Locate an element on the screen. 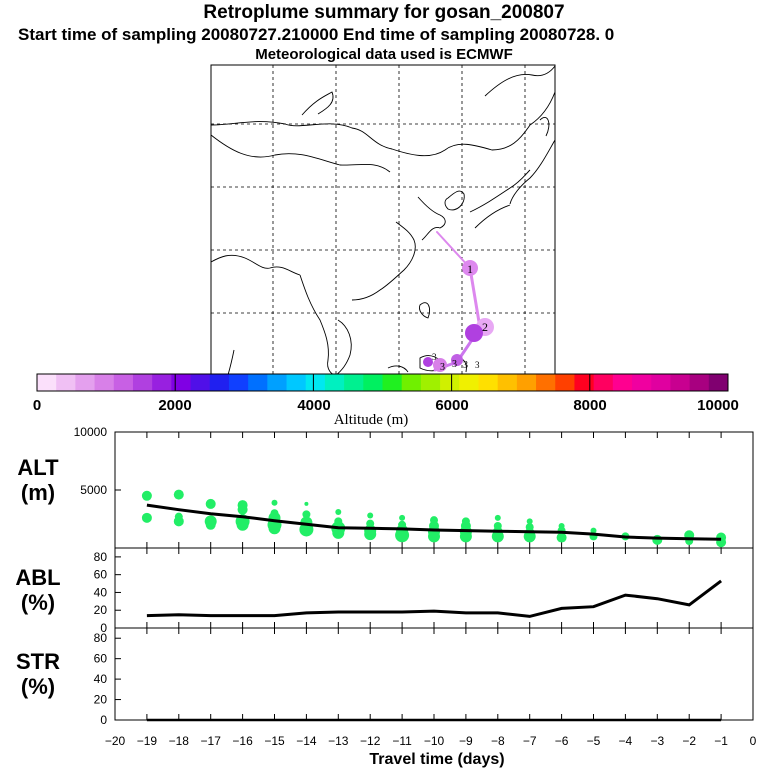 The image size is (768, 768). x-tick-label: −13 is located at coordinates (338, 741).